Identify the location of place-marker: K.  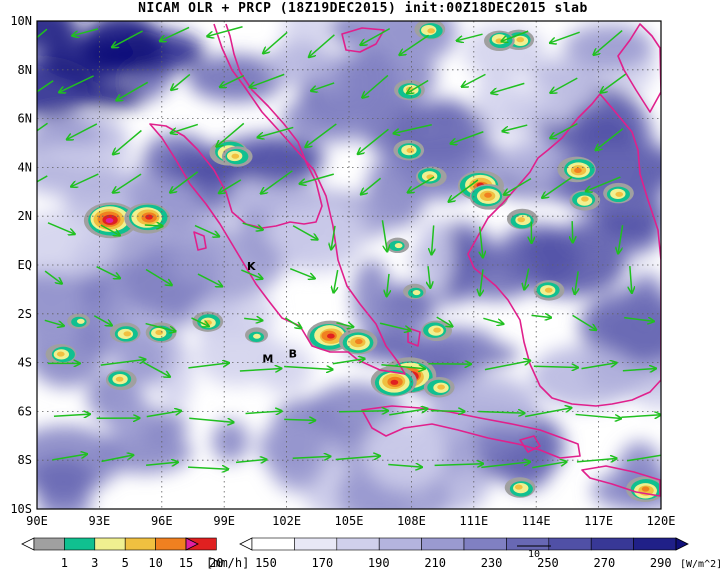
(251, 266).